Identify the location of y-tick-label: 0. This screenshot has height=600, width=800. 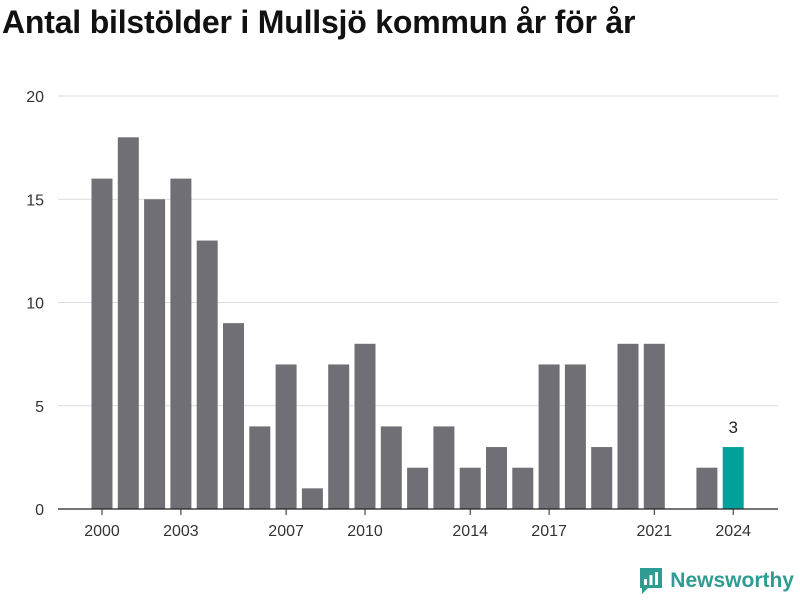
(39, 510).